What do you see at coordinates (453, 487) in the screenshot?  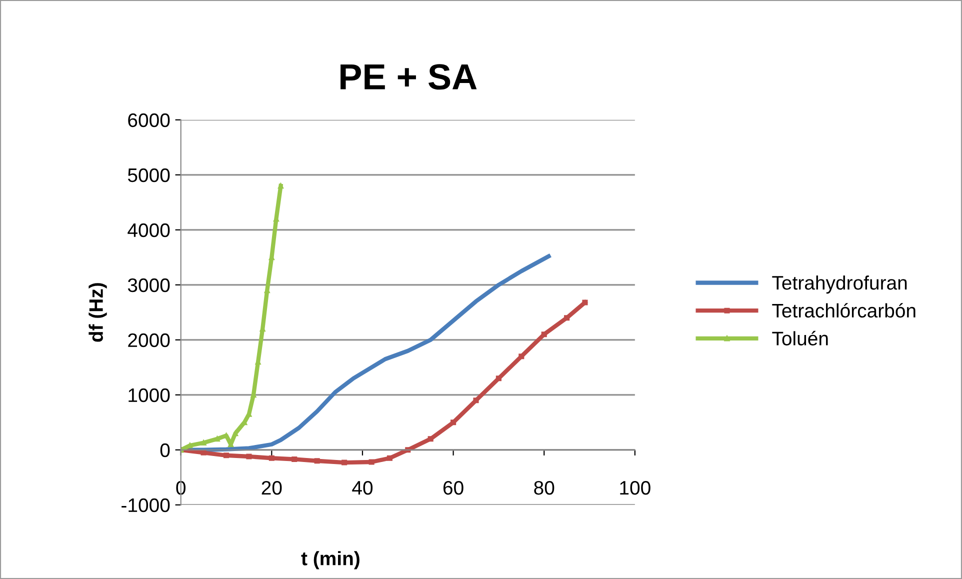 I see `x-tick-label: 60` at bounding box center [453, 487].